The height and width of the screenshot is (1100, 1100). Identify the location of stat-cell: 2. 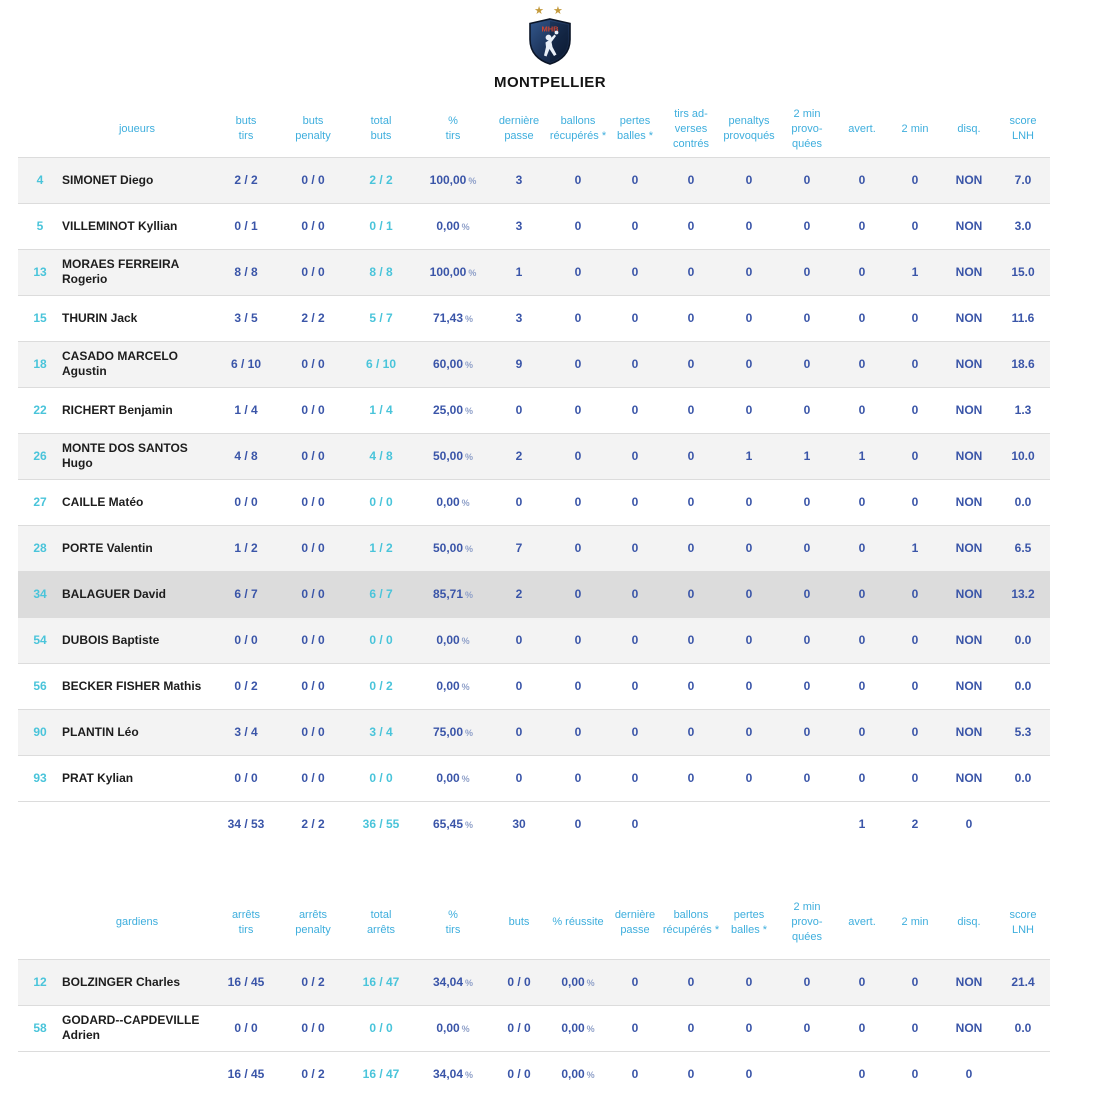
(519, 594).